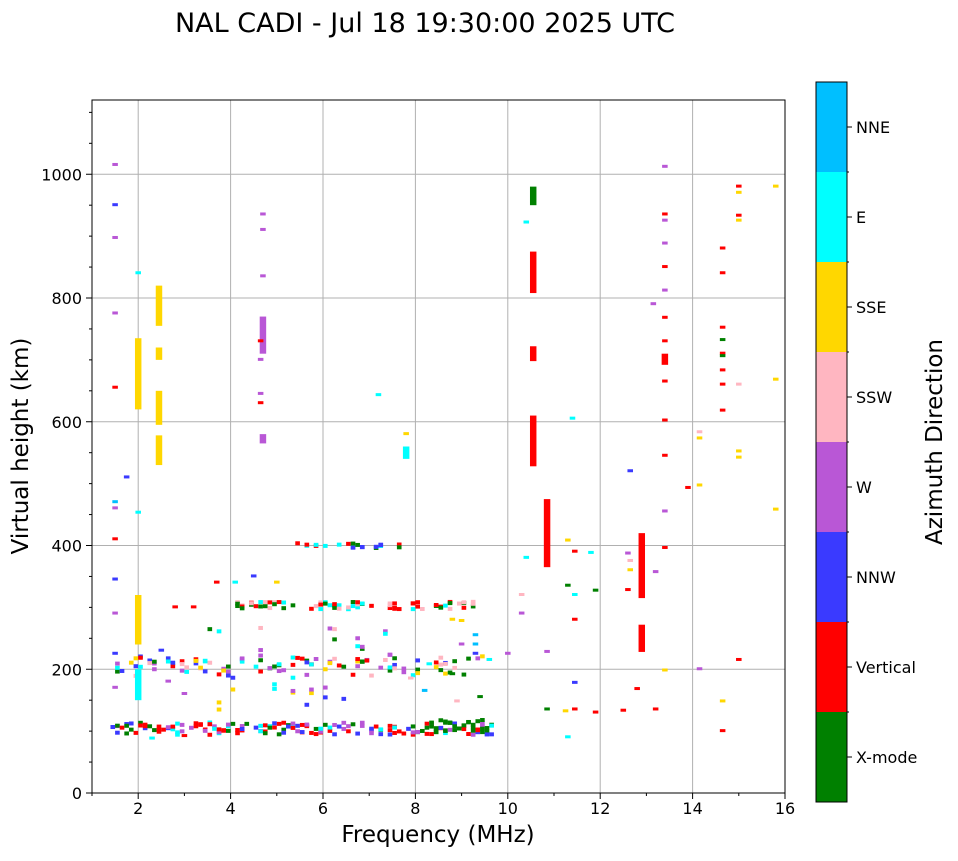 This screenshot has width=958, height=861. What do you see at coordinates (692, 808) in the screenshot?
I see `x-tick-label: 14` at bounding box center [692, 808].